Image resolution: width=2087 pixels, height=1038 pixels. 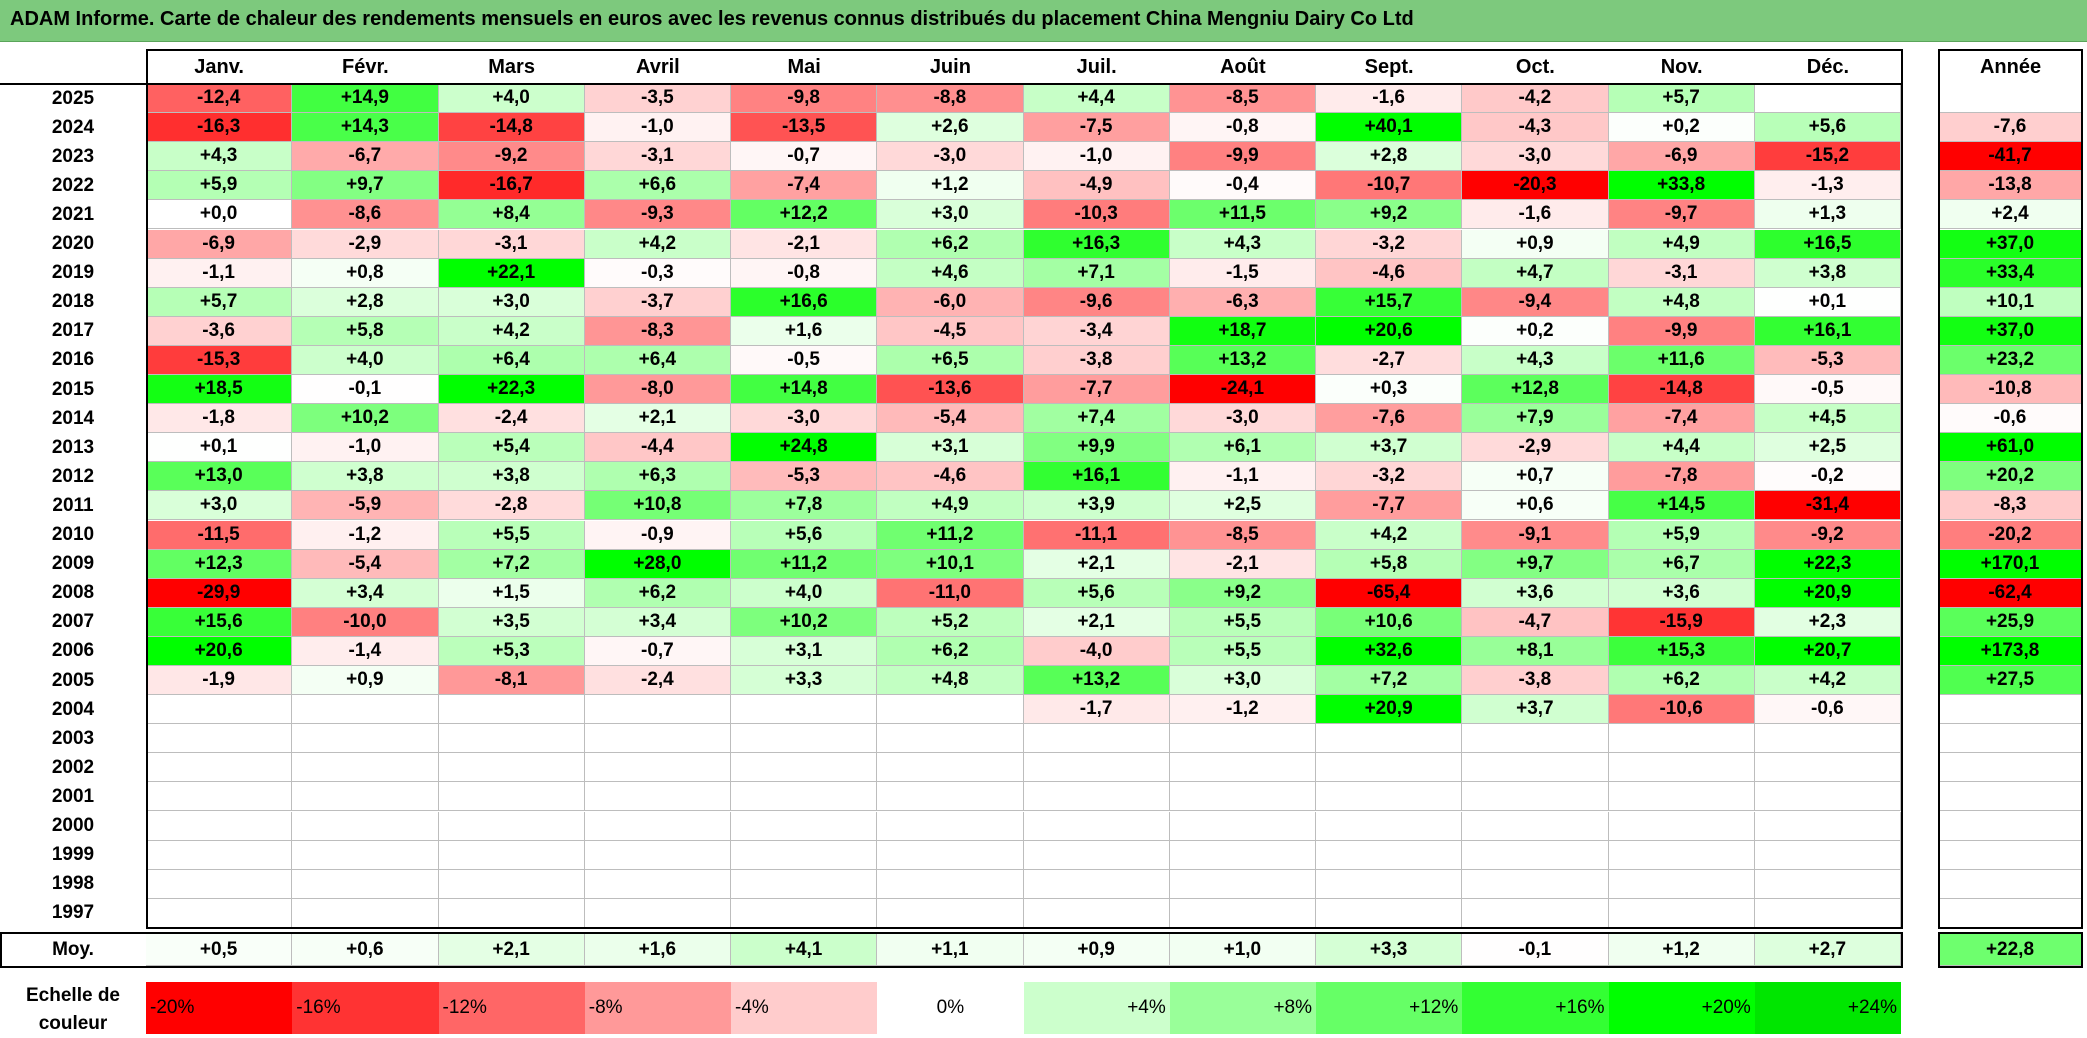 I want to click on average-cell: +1,6, so click(x=657, y=950).